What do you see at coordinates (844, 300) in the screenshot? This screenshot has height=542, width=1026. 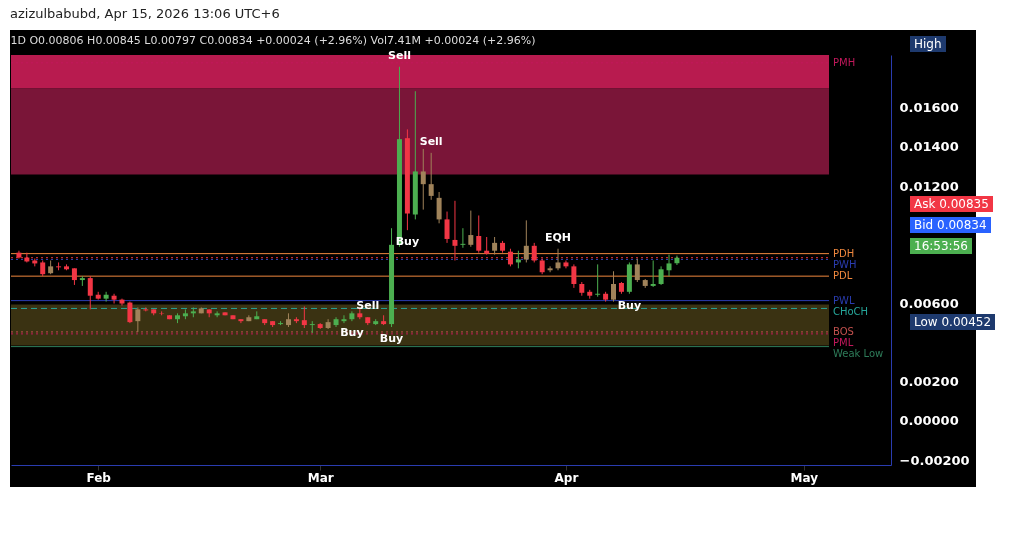 I see `ref-line-label: PWL` at bounding box center [844, 300].